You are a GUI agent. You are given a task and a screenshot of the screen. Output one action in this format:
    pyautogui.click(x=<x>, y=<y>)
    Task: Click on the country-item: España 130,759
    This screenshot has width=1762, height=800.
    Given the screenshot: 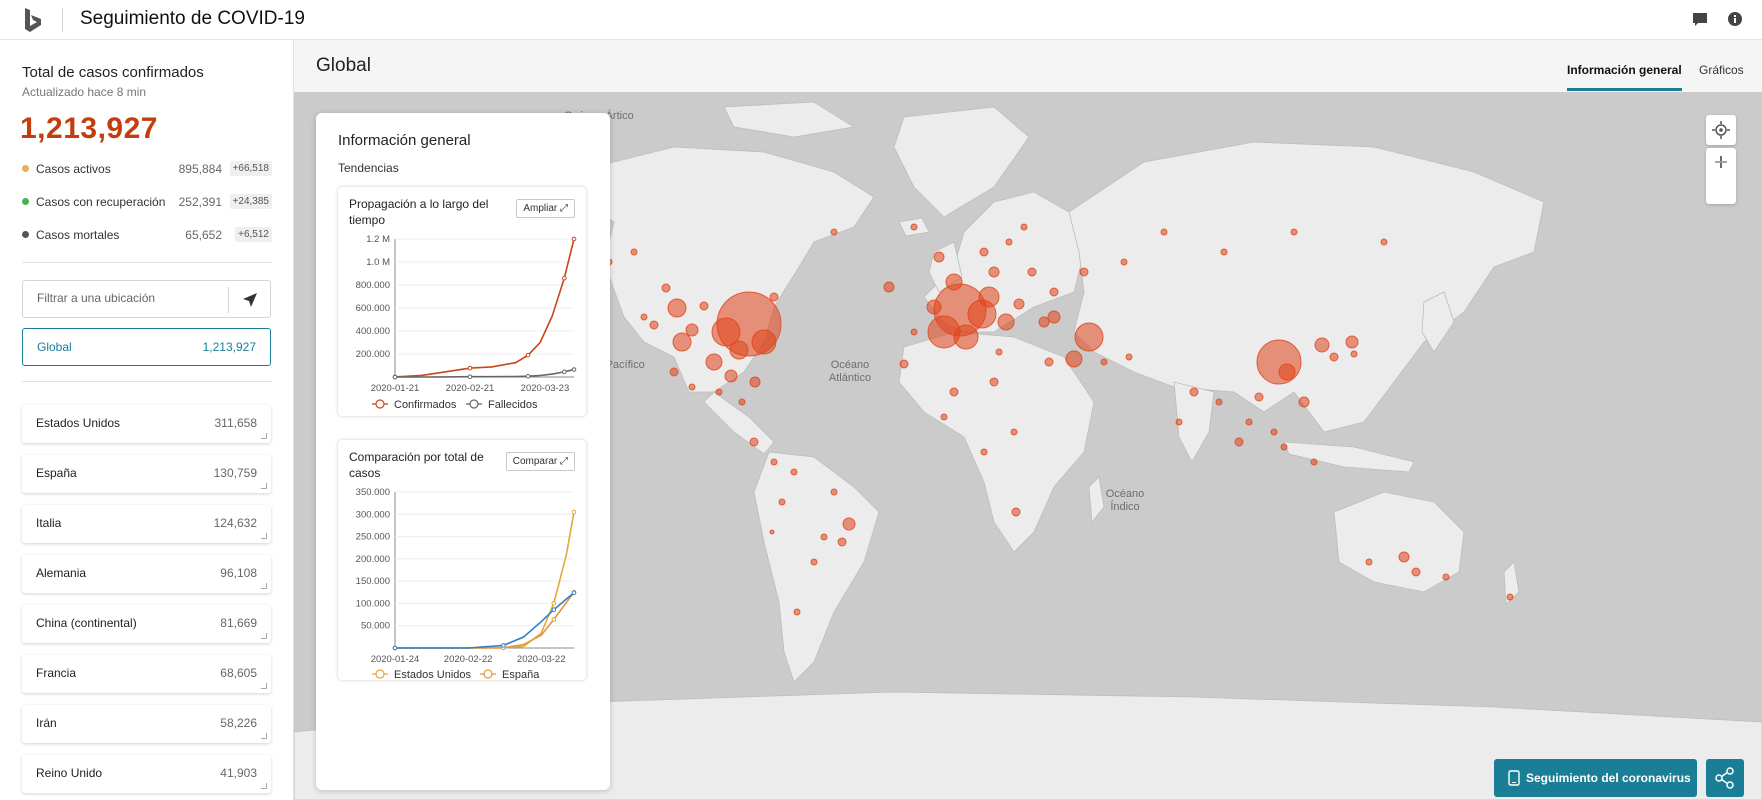 What is the action you would take?
    pyautogui.click(x=146, y=474)
    